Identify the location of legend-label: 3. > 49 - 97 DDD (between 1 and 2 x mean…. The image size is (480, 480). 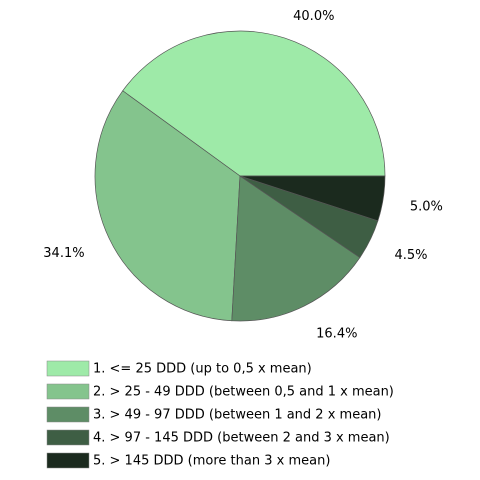
(237, 415).